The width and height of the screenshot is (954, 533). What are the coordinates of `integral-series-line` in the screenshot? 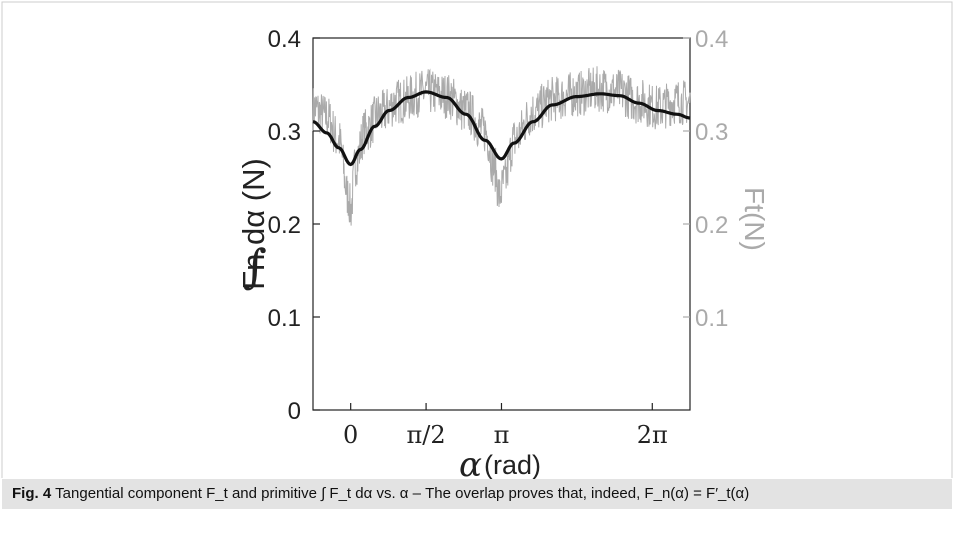 It's located at (501, 128).